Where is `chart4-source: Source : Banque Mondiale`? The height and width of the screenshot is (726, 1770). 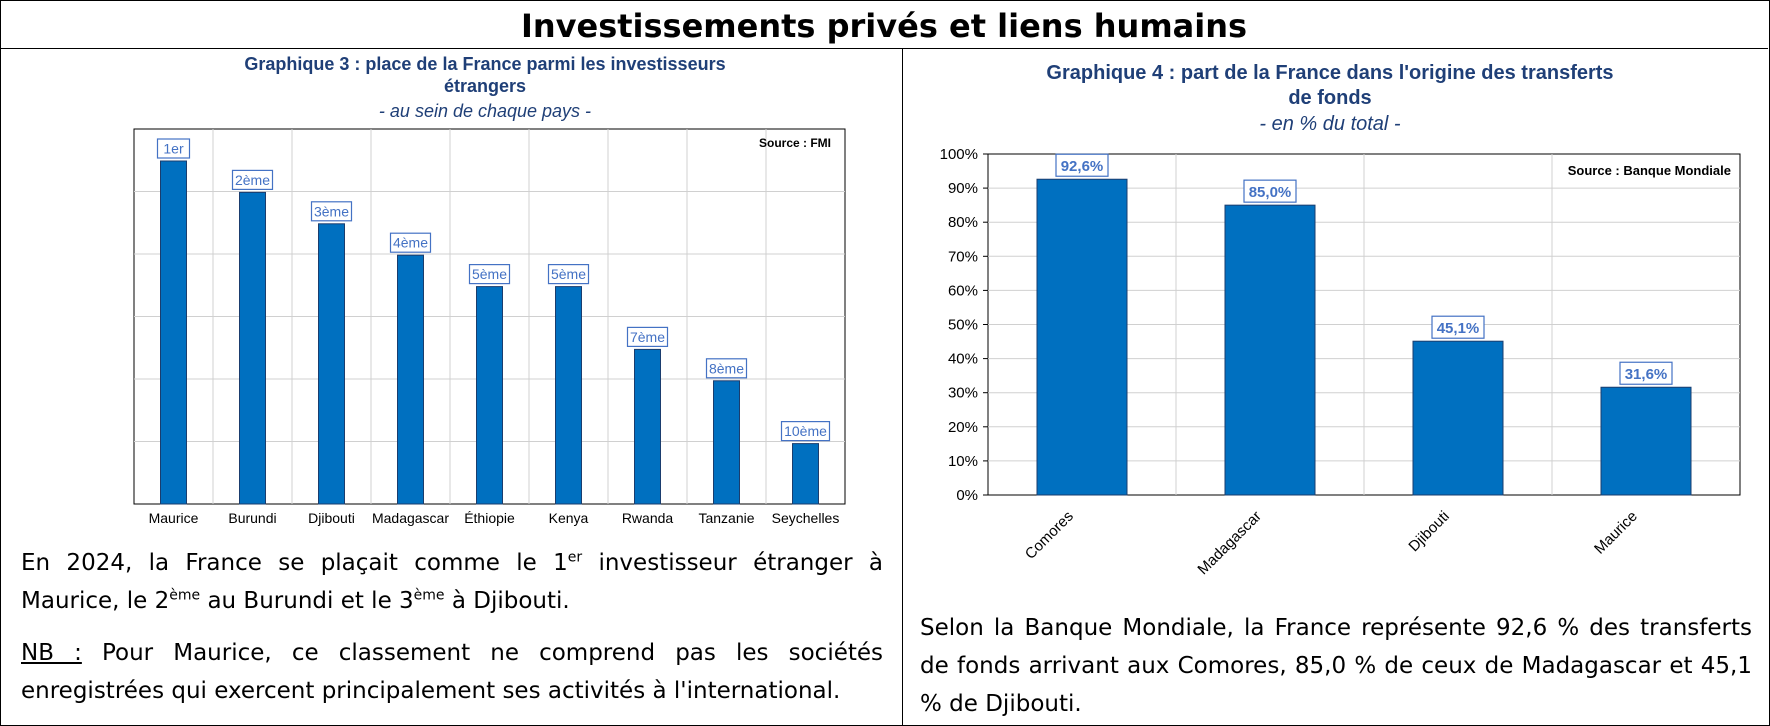 chart4-source: Source : Banque Mondiale is located at coordinates (1649, 170).